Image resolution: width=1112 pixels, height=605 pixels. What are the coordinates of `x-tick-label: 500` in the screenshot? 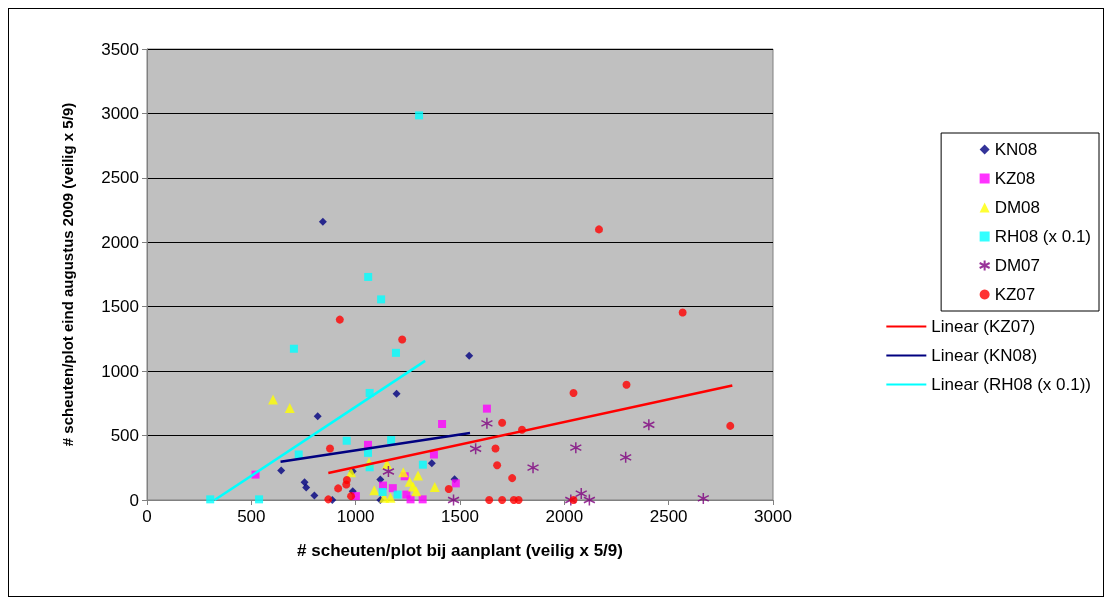 It's located at (251, 516).